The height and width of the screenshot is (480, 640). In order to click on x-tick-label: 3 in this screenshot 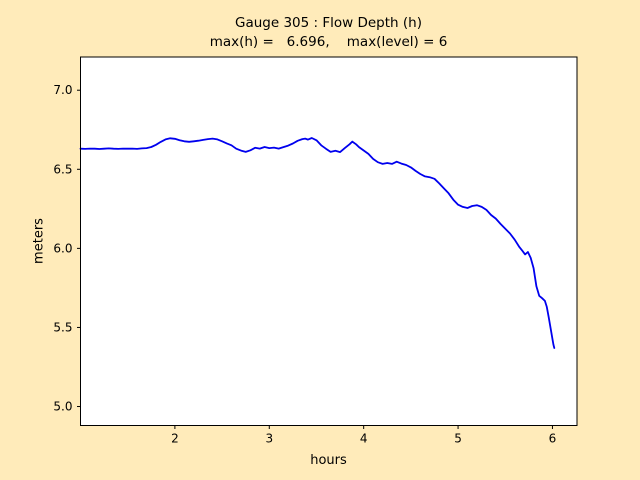, I will do `click(269, 439)`.